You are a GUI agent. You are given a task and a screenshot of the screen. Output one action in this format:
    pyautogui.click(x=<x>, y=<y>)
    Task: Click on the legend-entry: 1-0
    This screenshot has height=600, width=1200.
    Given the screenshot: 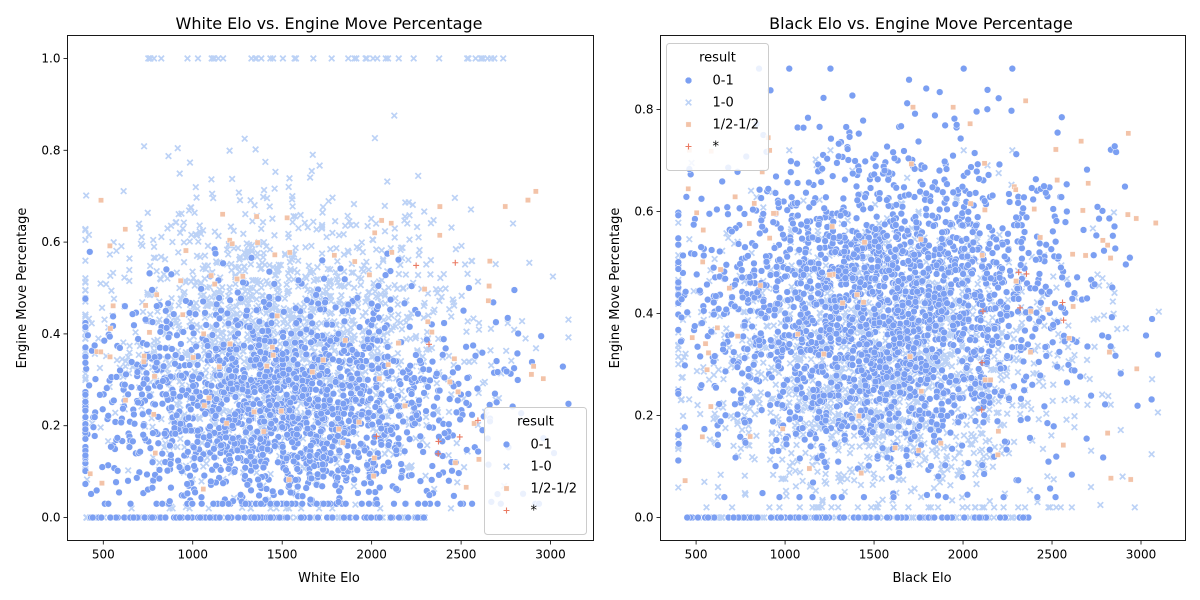 What is the action you would take?
    pyautogui.click(x=541, y=467)
    